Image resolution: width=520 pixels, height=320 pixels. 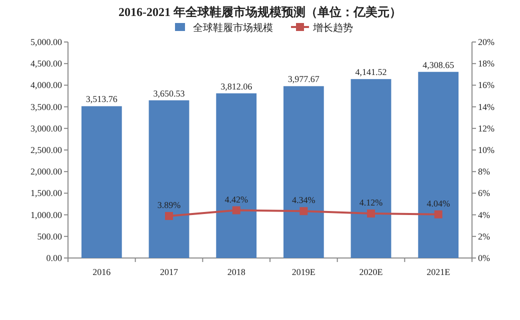 What do you see at coordinates (46, 193) in the screenshot?
I see `y-tick-label: 1,500.00` at bounding box center [46, 193].